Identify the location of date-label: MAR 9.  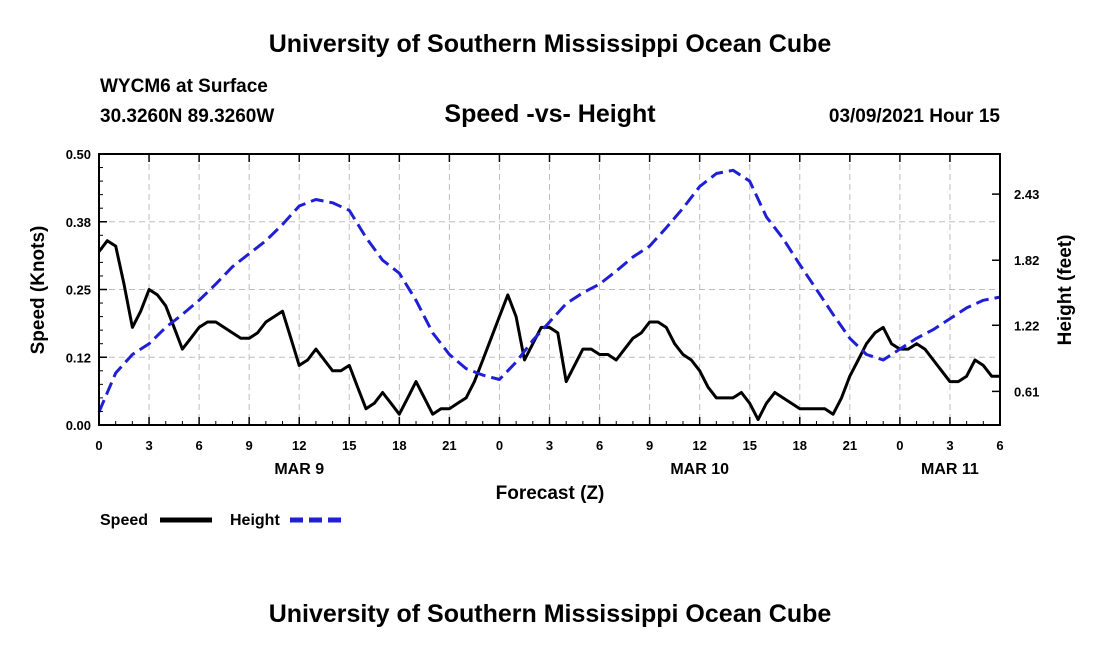
(299, 469).